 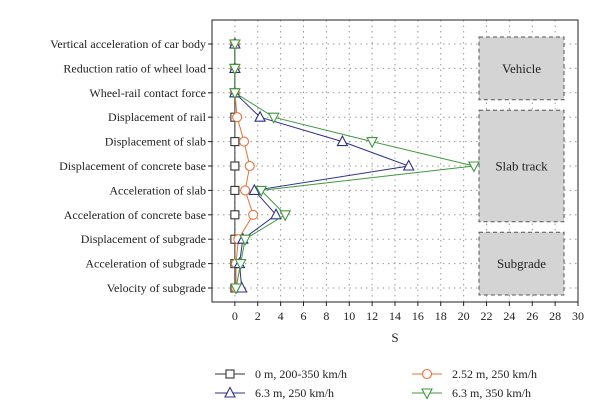 What do you see at coordinates (555, 316) in the screenshot?
I see `x-tick-label: 28` at bounding box center [555, 316].